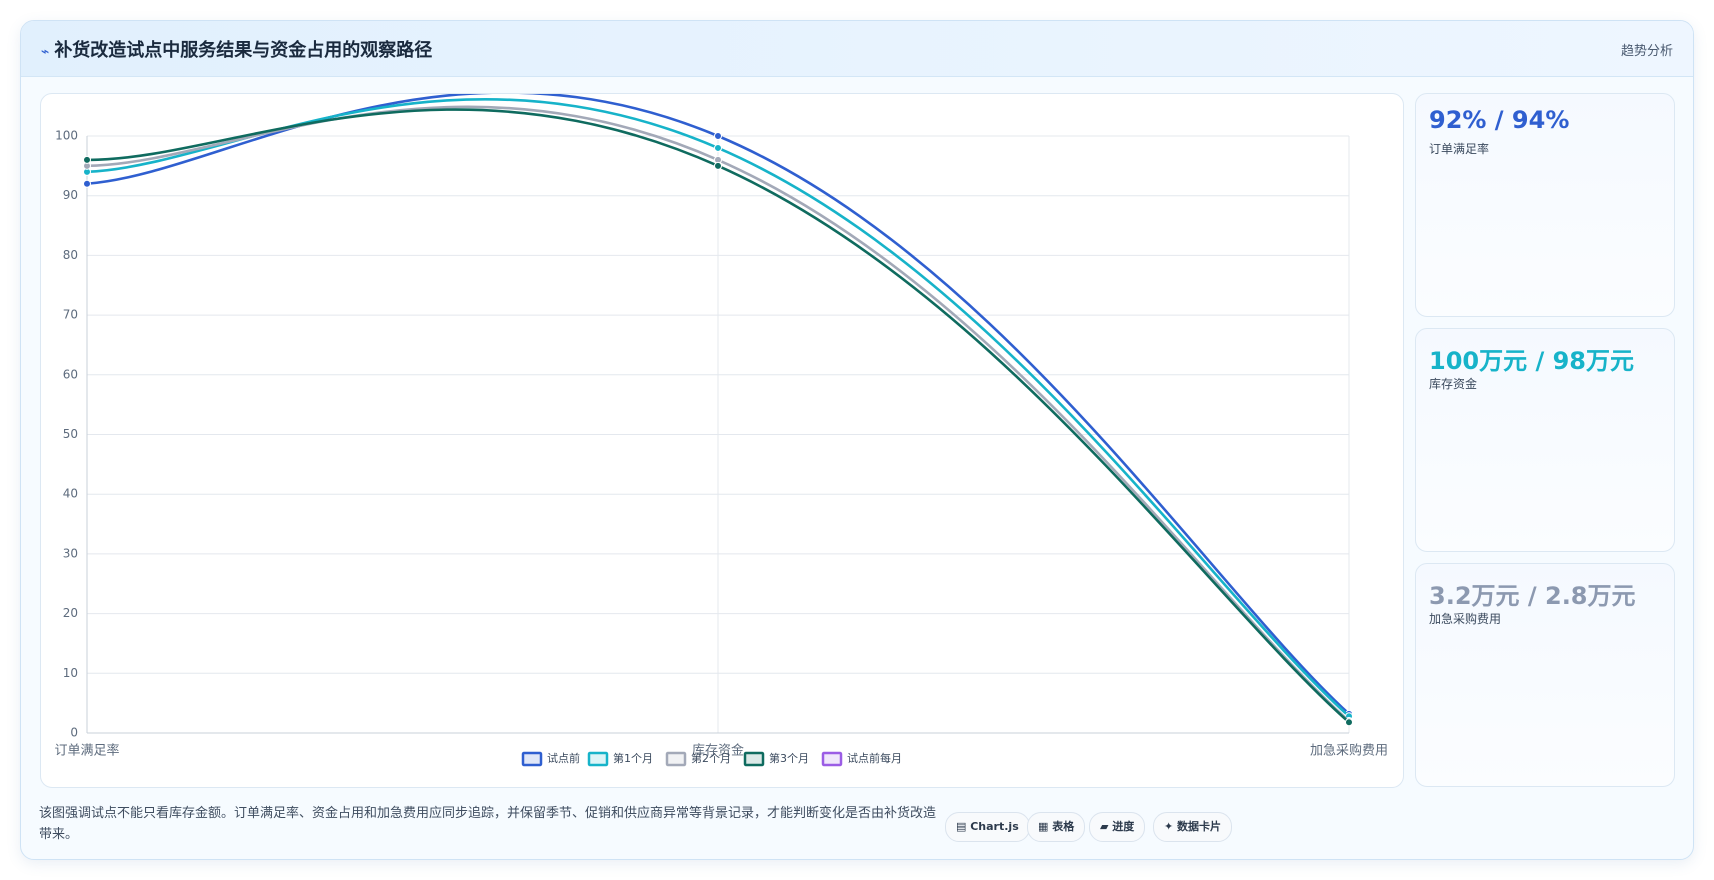  Describe the element at coordinates (711, 758) in the screenshot. I see `legend-label: 第2个月` at that location.